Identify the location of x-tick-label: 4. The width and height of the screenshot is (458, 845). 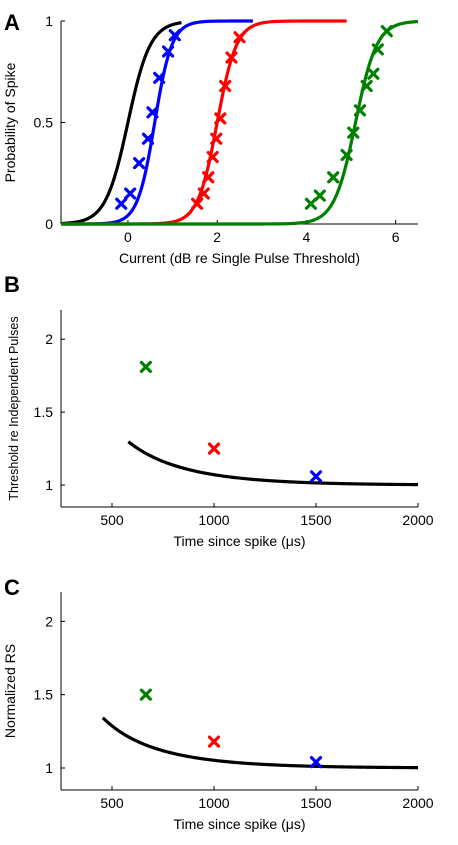
(307, 237).